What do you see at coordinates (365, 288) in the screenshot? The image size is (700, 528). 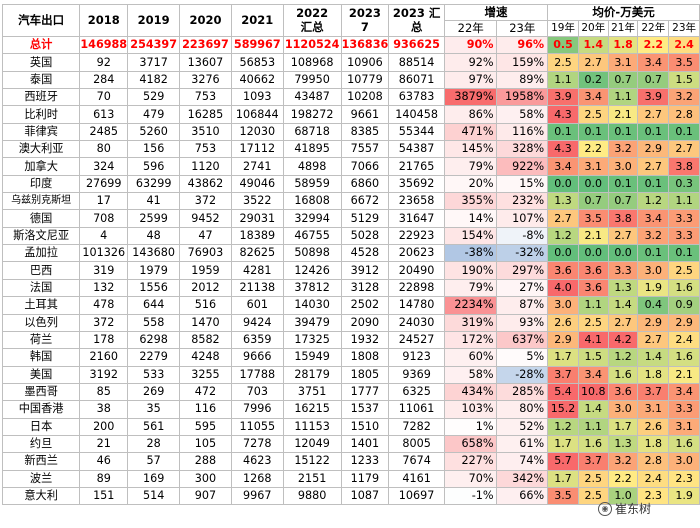 I see `row-value: 3128` at bounding box center [365, 288].